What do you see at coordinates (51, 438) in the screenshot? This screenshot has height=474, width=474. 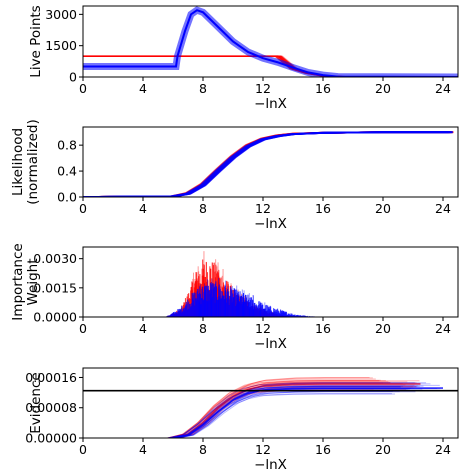 I see `y-tick-label: 0.00000` at bounding box center [51, 438].